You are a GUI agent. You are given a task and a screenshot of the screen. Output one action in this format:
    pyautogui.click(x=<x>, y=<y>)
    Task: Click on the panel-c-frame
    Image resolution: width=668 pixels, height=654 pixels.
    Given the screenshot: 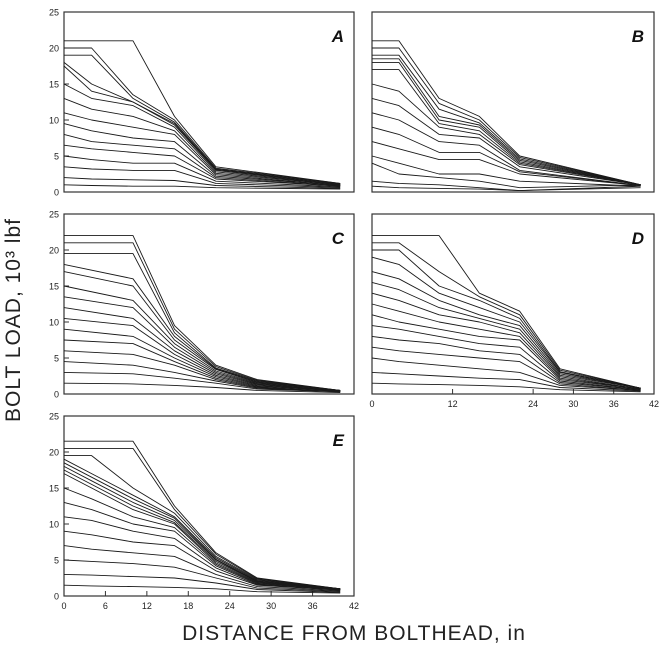 What is the action you would take?
    pyautogui.click(x=209, y=304)
    